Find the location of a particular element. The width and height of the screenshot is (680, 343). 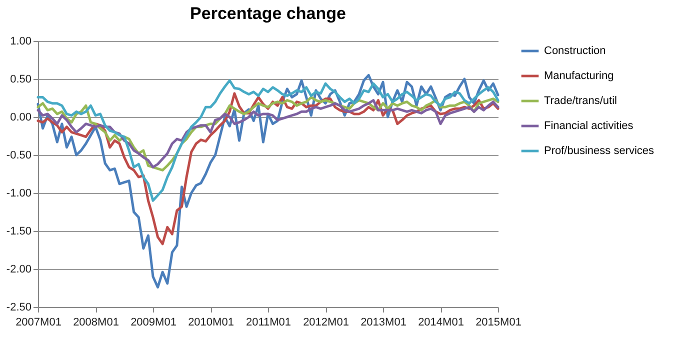

x-tick-label: 2013M01 is located at coordinates (383, 322).